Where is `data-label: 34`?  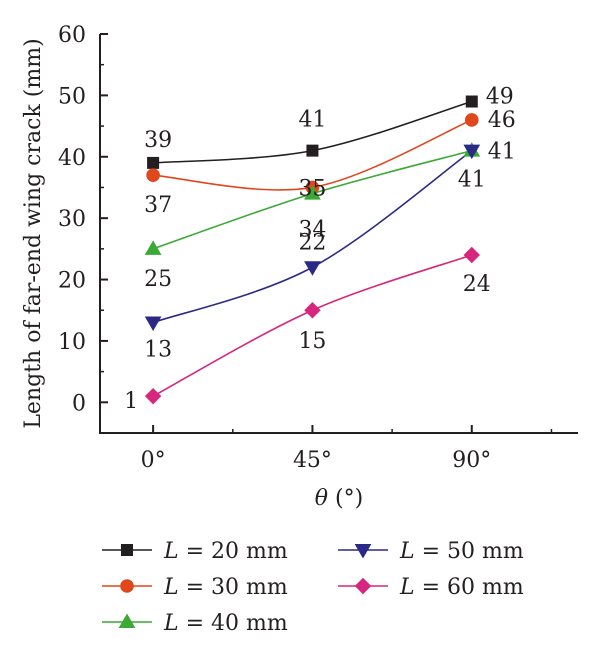
data-label: 34 is located at coordinates (312, 230).